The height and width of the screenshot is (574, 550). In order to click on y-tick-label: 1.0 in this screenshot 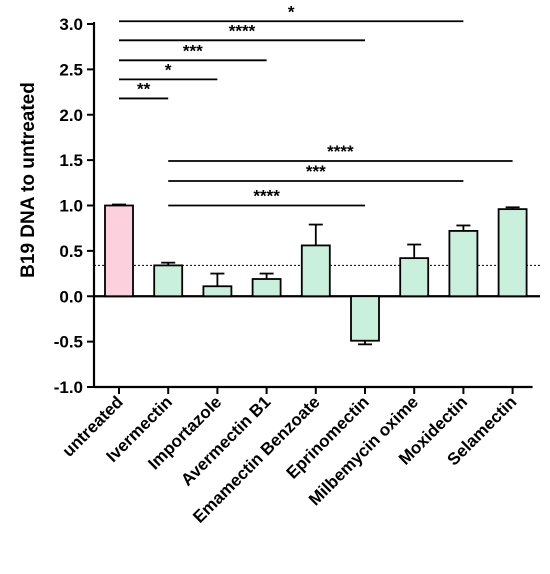, I will do `click(71, 206)`.